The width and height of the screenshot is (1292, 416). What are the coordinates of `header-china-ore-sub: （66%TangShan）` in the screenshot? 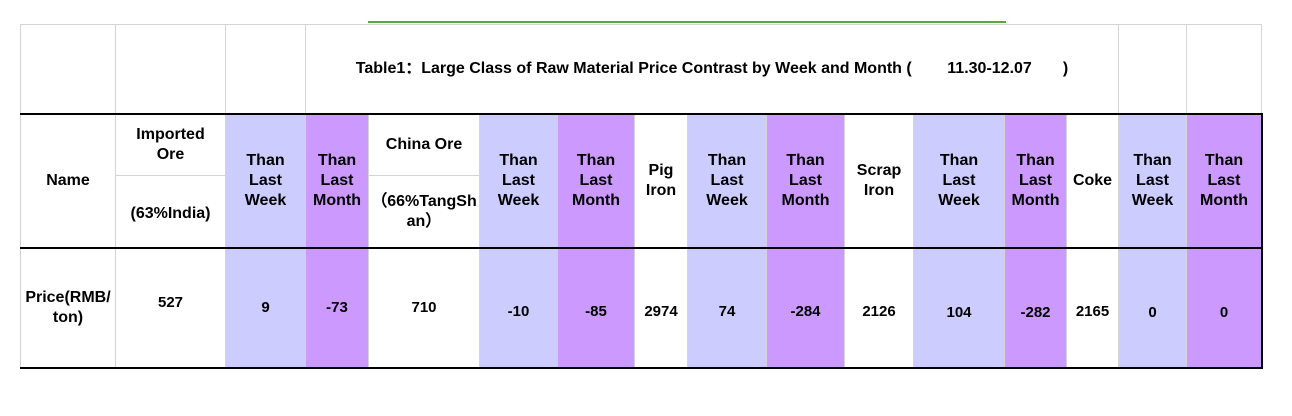 It's located at (424, 212).